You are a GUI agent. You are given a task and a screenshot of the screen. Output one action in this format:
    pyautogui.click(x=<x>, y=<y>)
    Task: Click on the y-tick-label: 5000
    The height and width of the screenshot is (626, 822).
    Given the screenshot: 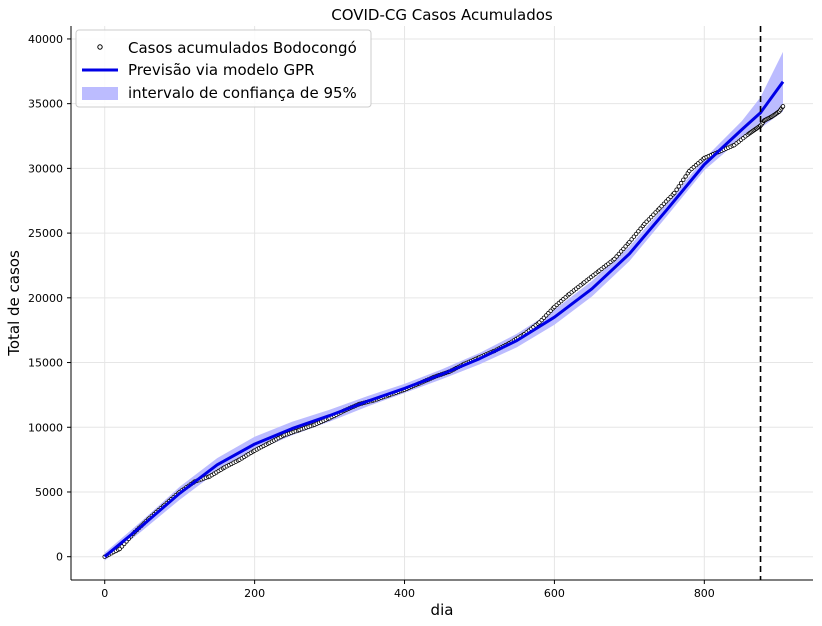 What is the action you would take?
    pyautogui.click(x=49, y=492)
    